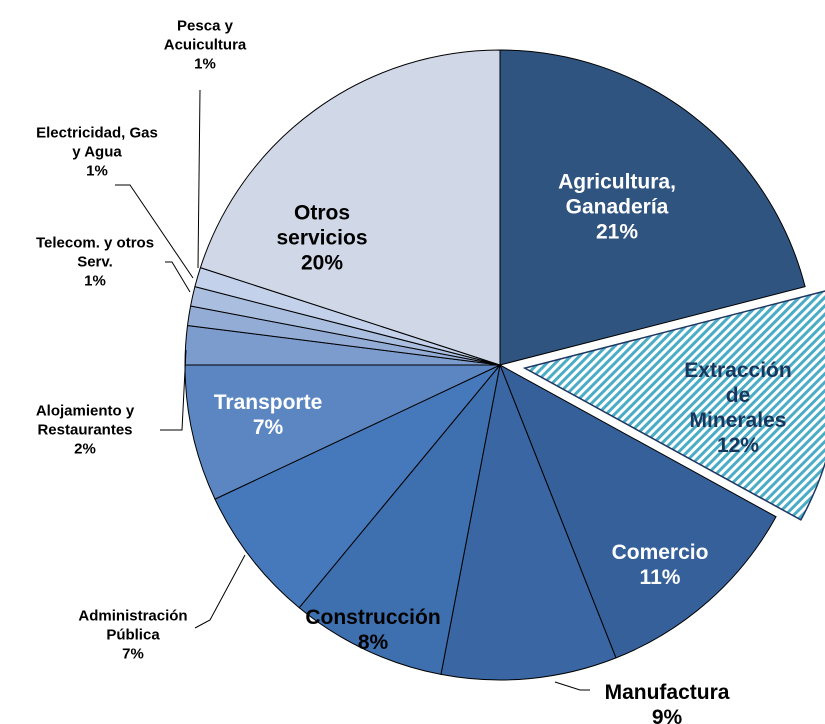  Describe the element at coordinates (322, 225) in the screenshot. I see `category-label: Otros servicios` at that location.